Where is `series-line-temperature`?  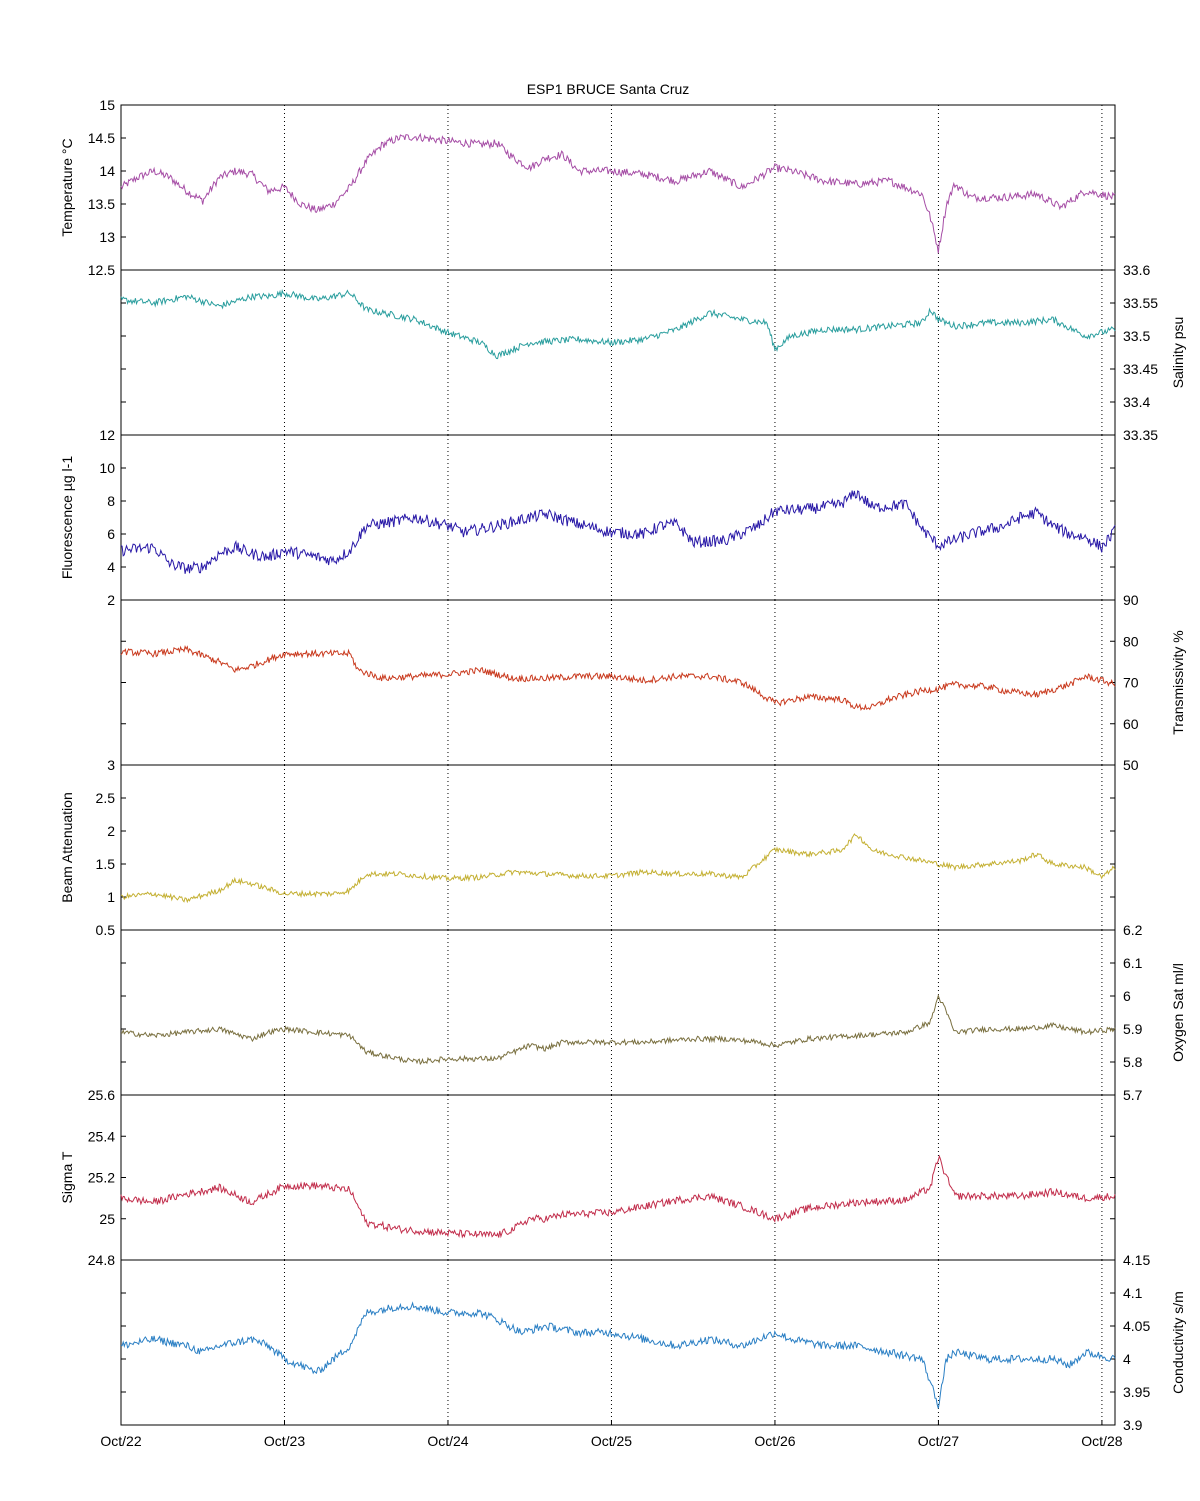 series-line-temperature is located at coordinates (618, 193).